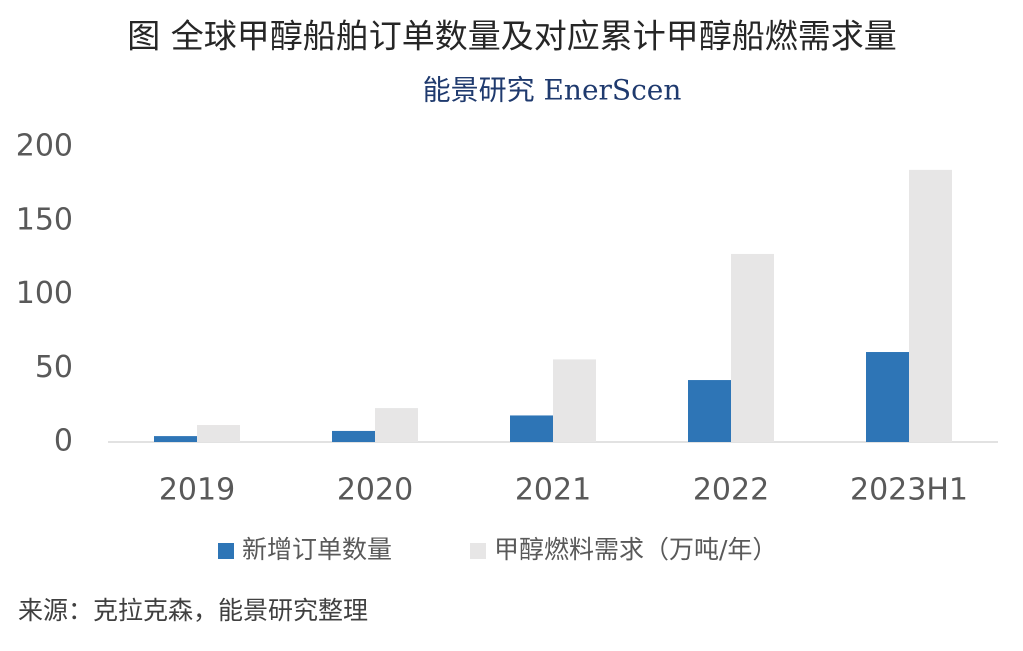 The image size is (1023, 651). What do you see at coordinates (909, 490) in the screenshot?
I see `x-tick-label: 2023H1` at bounding box center [909, 490].